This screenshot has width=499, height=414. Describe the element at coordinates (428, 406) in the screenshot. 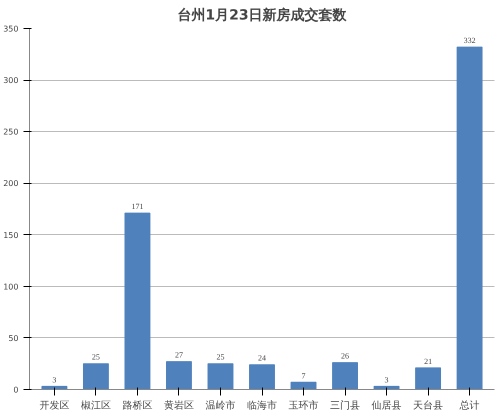

I see `x-tick-label: 天台县` at that location.